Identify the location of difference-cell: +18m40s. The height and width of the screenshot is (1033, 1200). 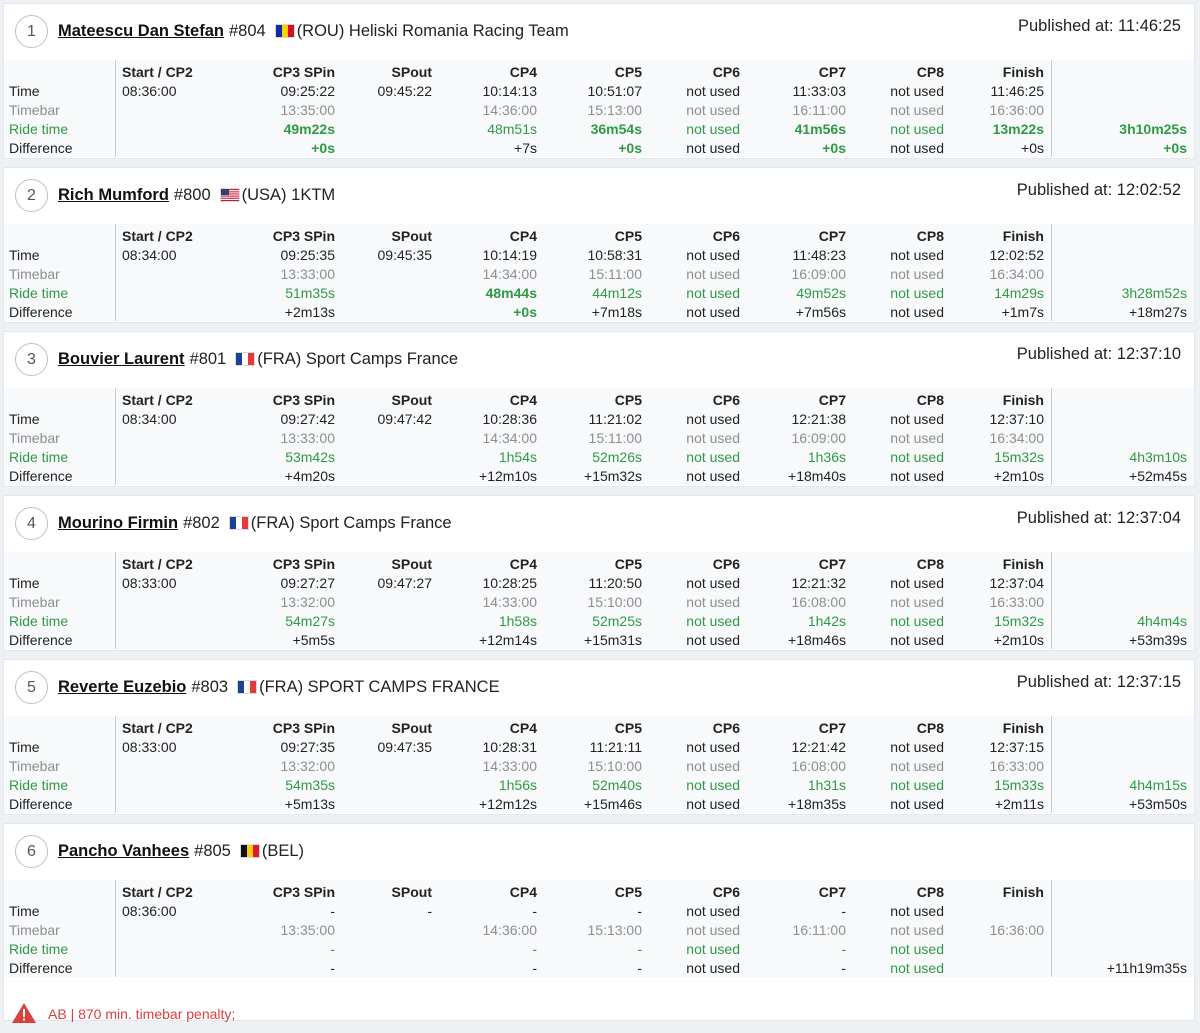
(817, 476).